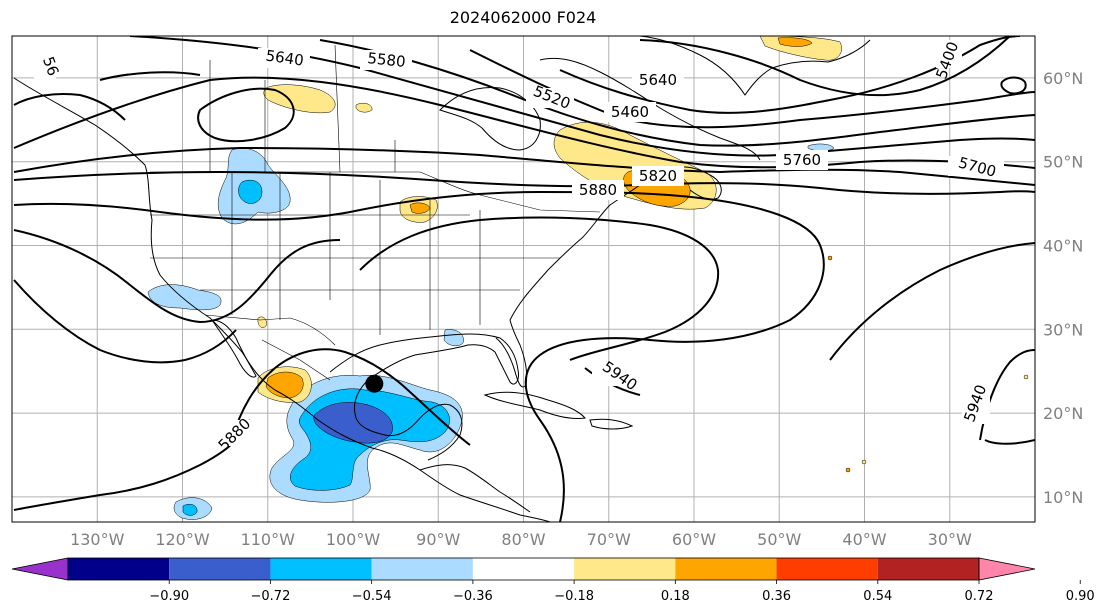  I want to click on cuba, so click(534, 405).